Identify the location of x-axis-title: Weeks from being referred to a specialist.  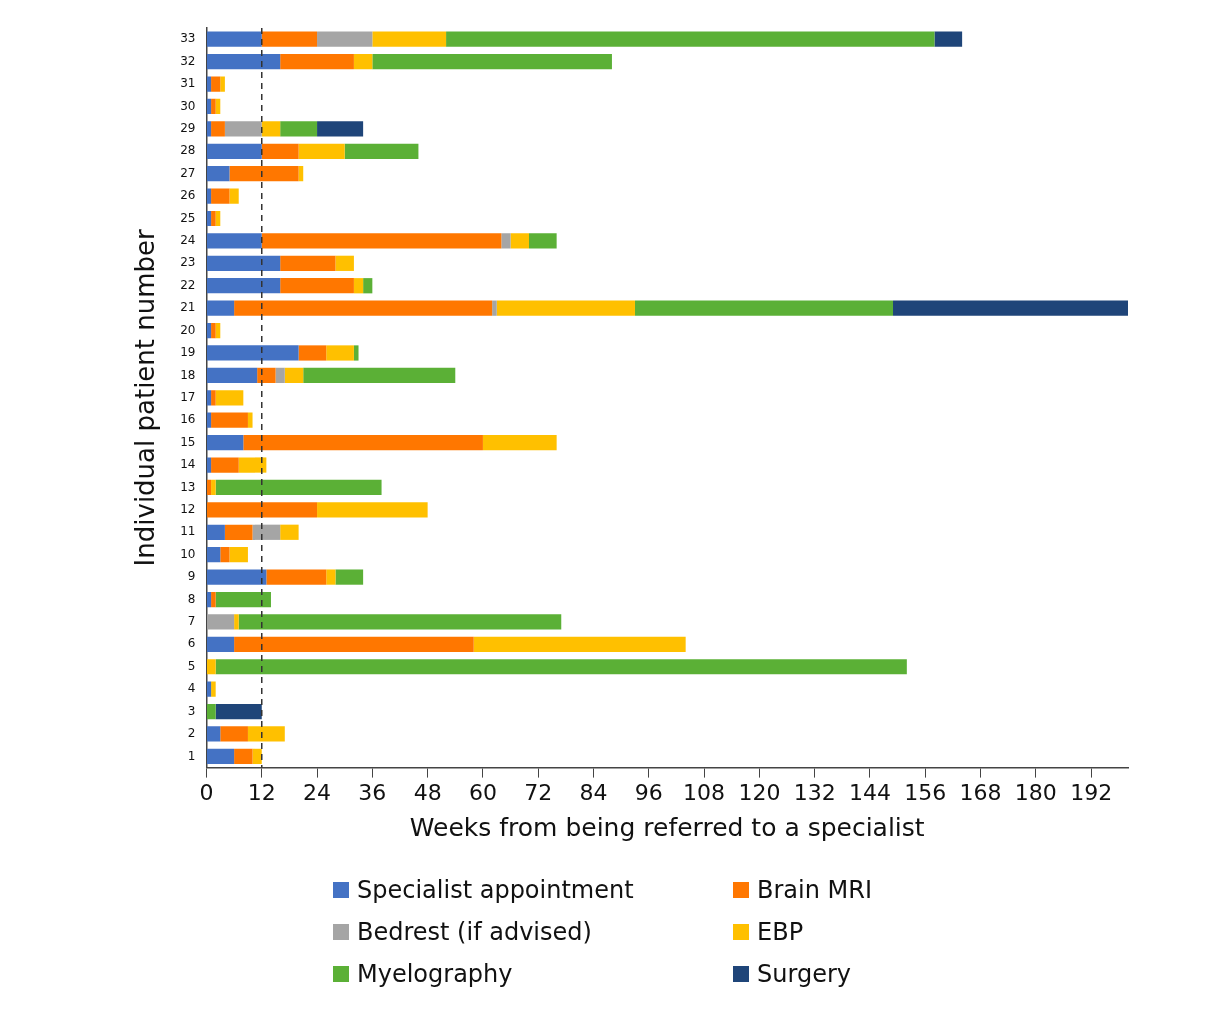
(667, 827).